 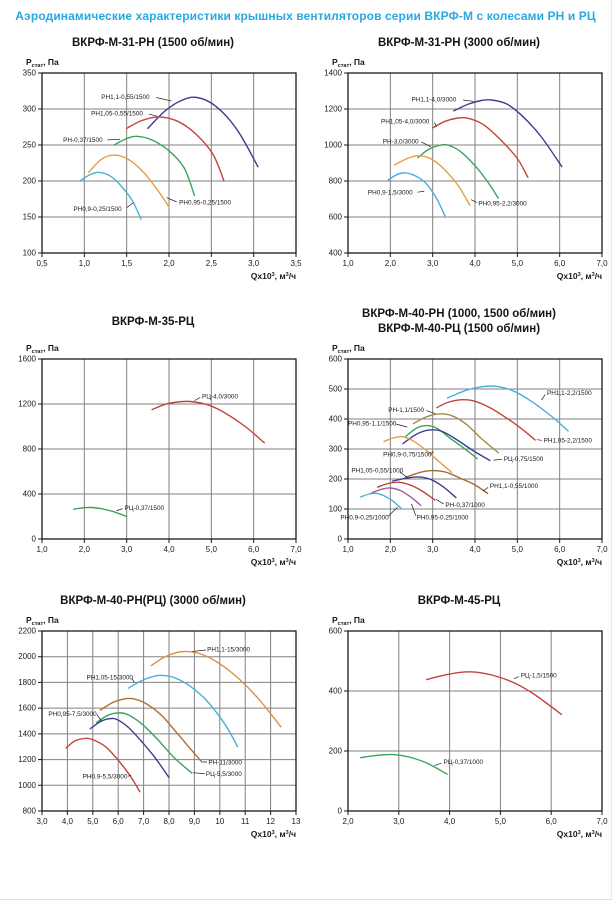 I want to click on chart-title-box: ВКРФ-М-45-РЦ, so click(x=459, y=601).